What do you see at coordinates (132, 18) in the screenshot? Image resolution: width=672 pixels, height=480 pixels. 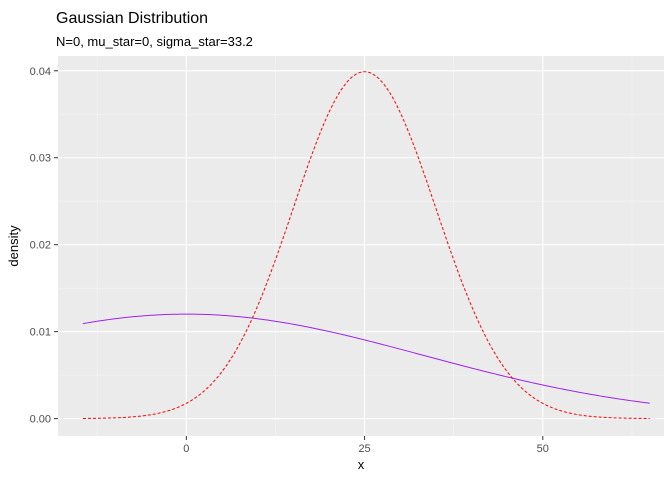 I see `chart-title: Gaussian Distribution` at bounding box center [132, 18].